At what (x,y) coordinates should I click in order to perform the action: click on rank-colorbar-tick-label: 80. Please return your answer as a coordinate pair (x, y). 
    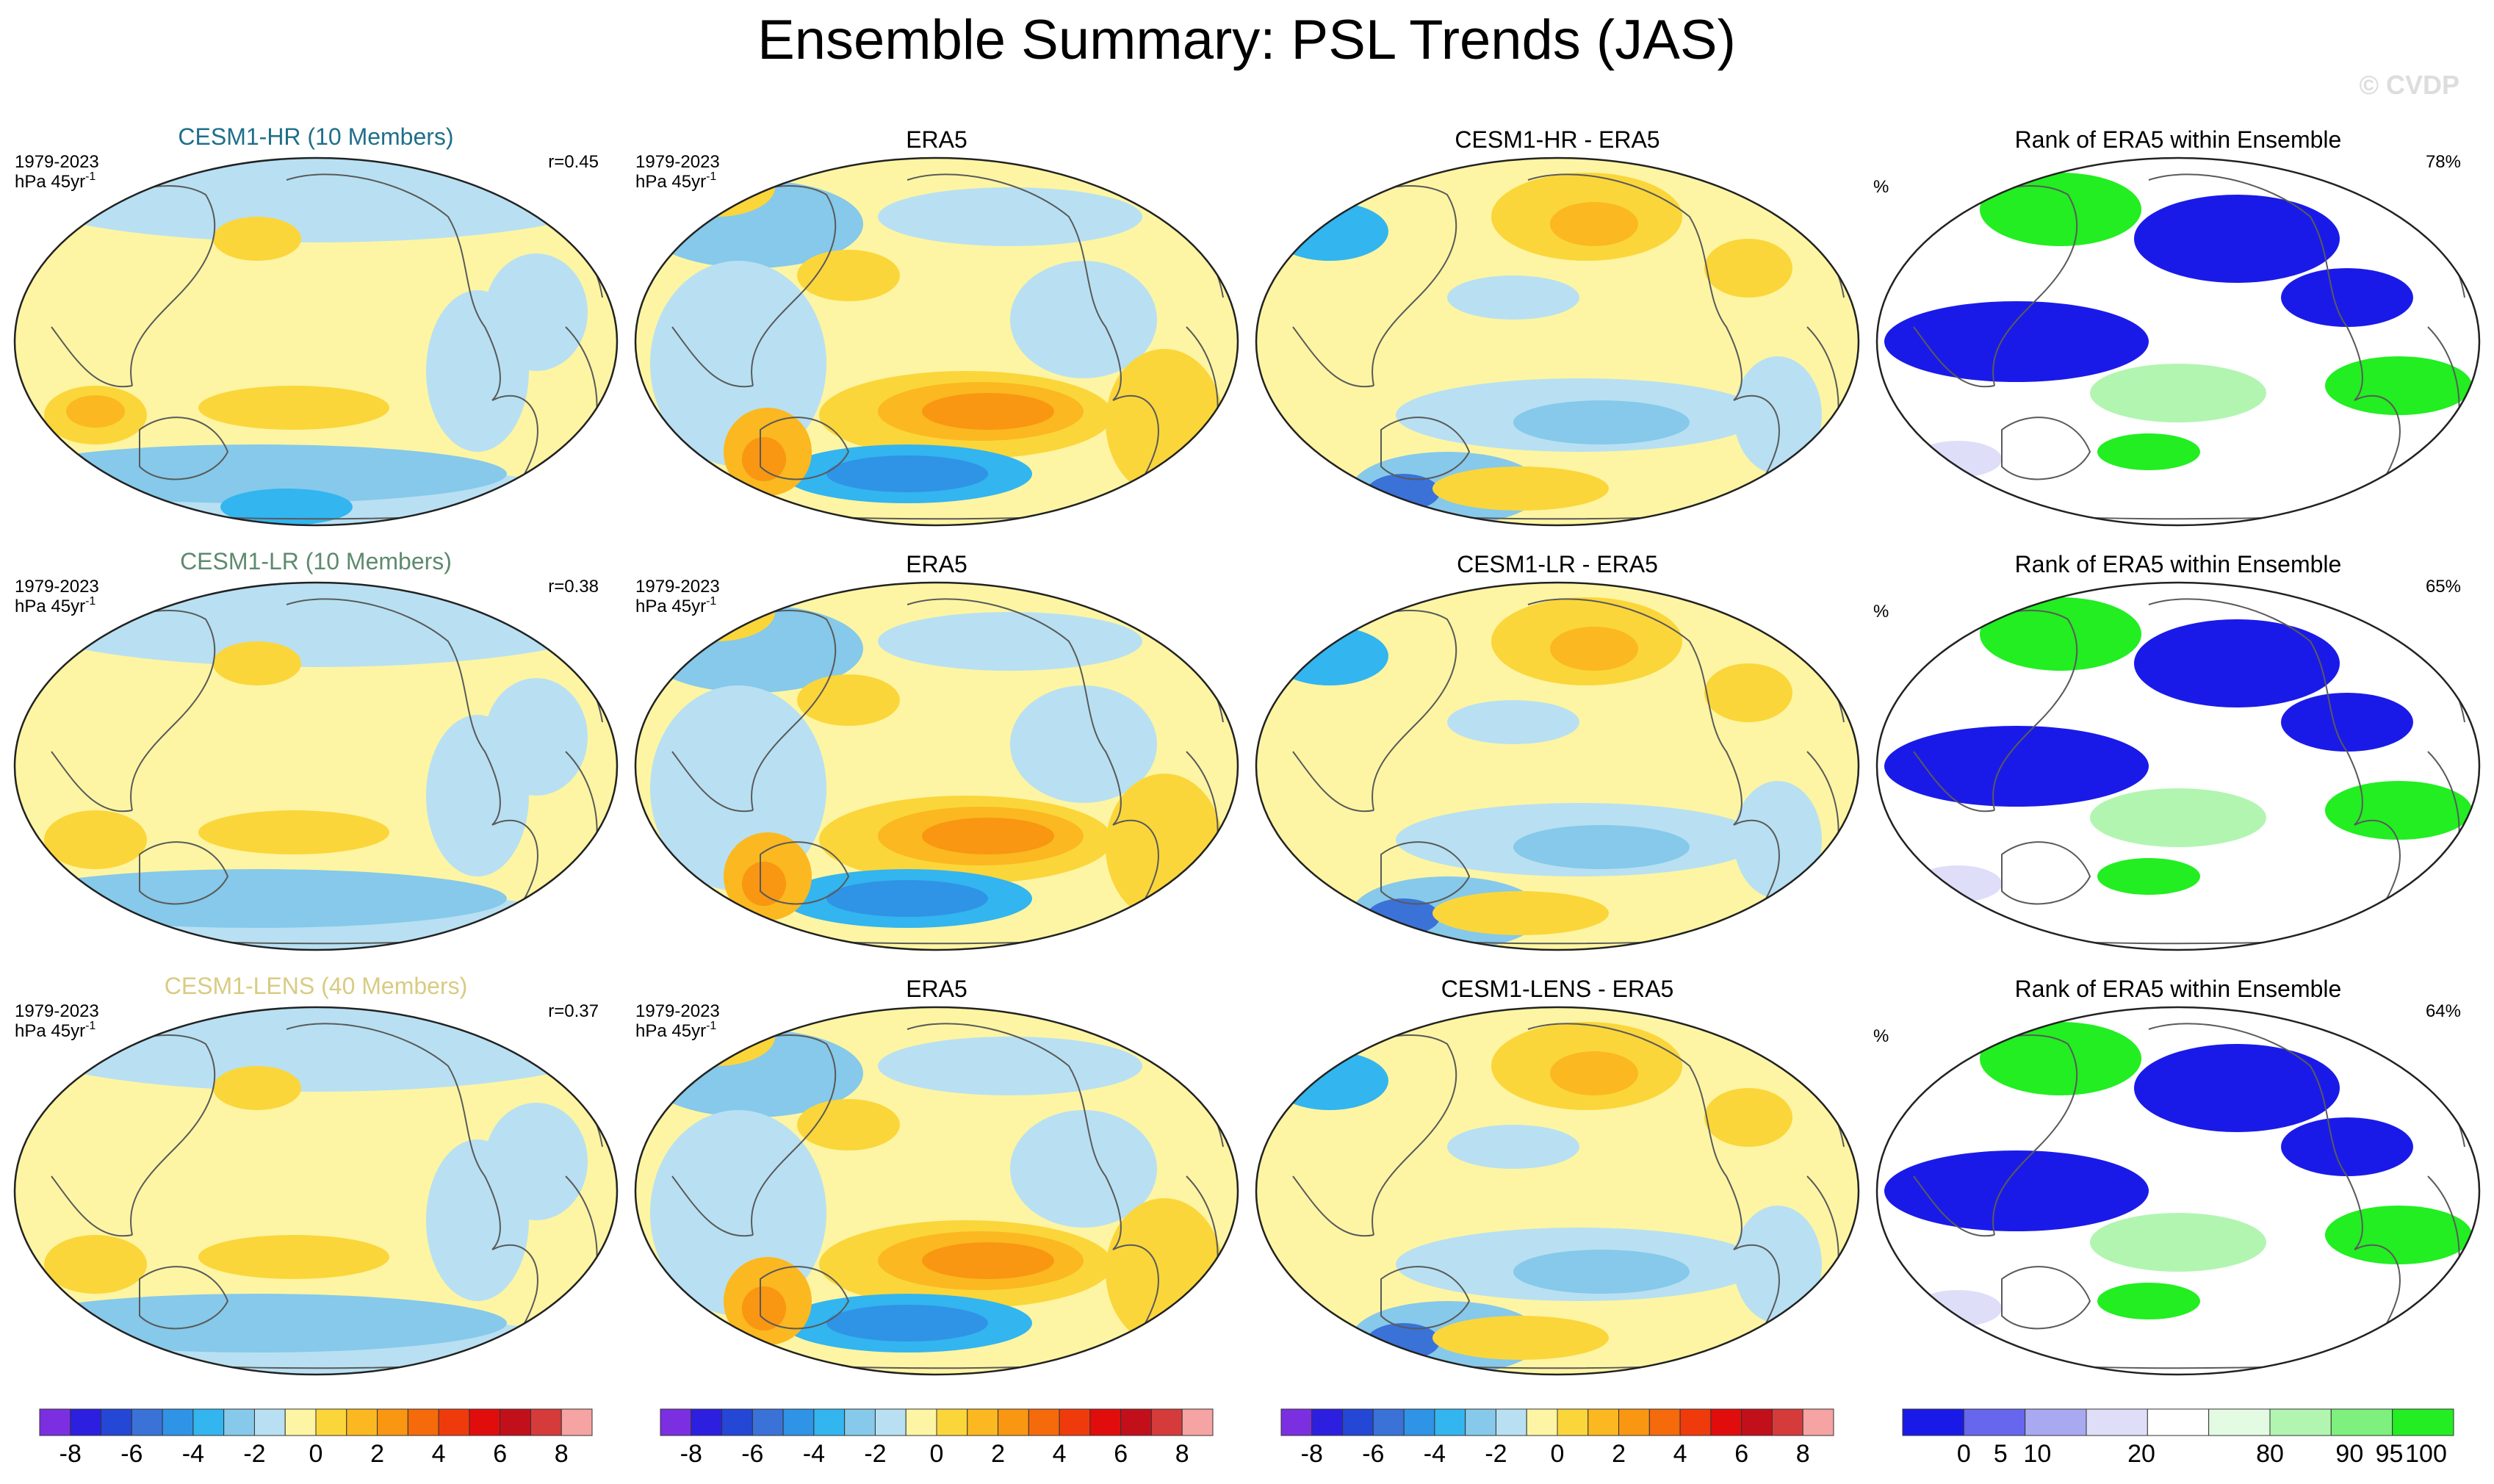
    Looking at the image, I should click on (2270, 1454).